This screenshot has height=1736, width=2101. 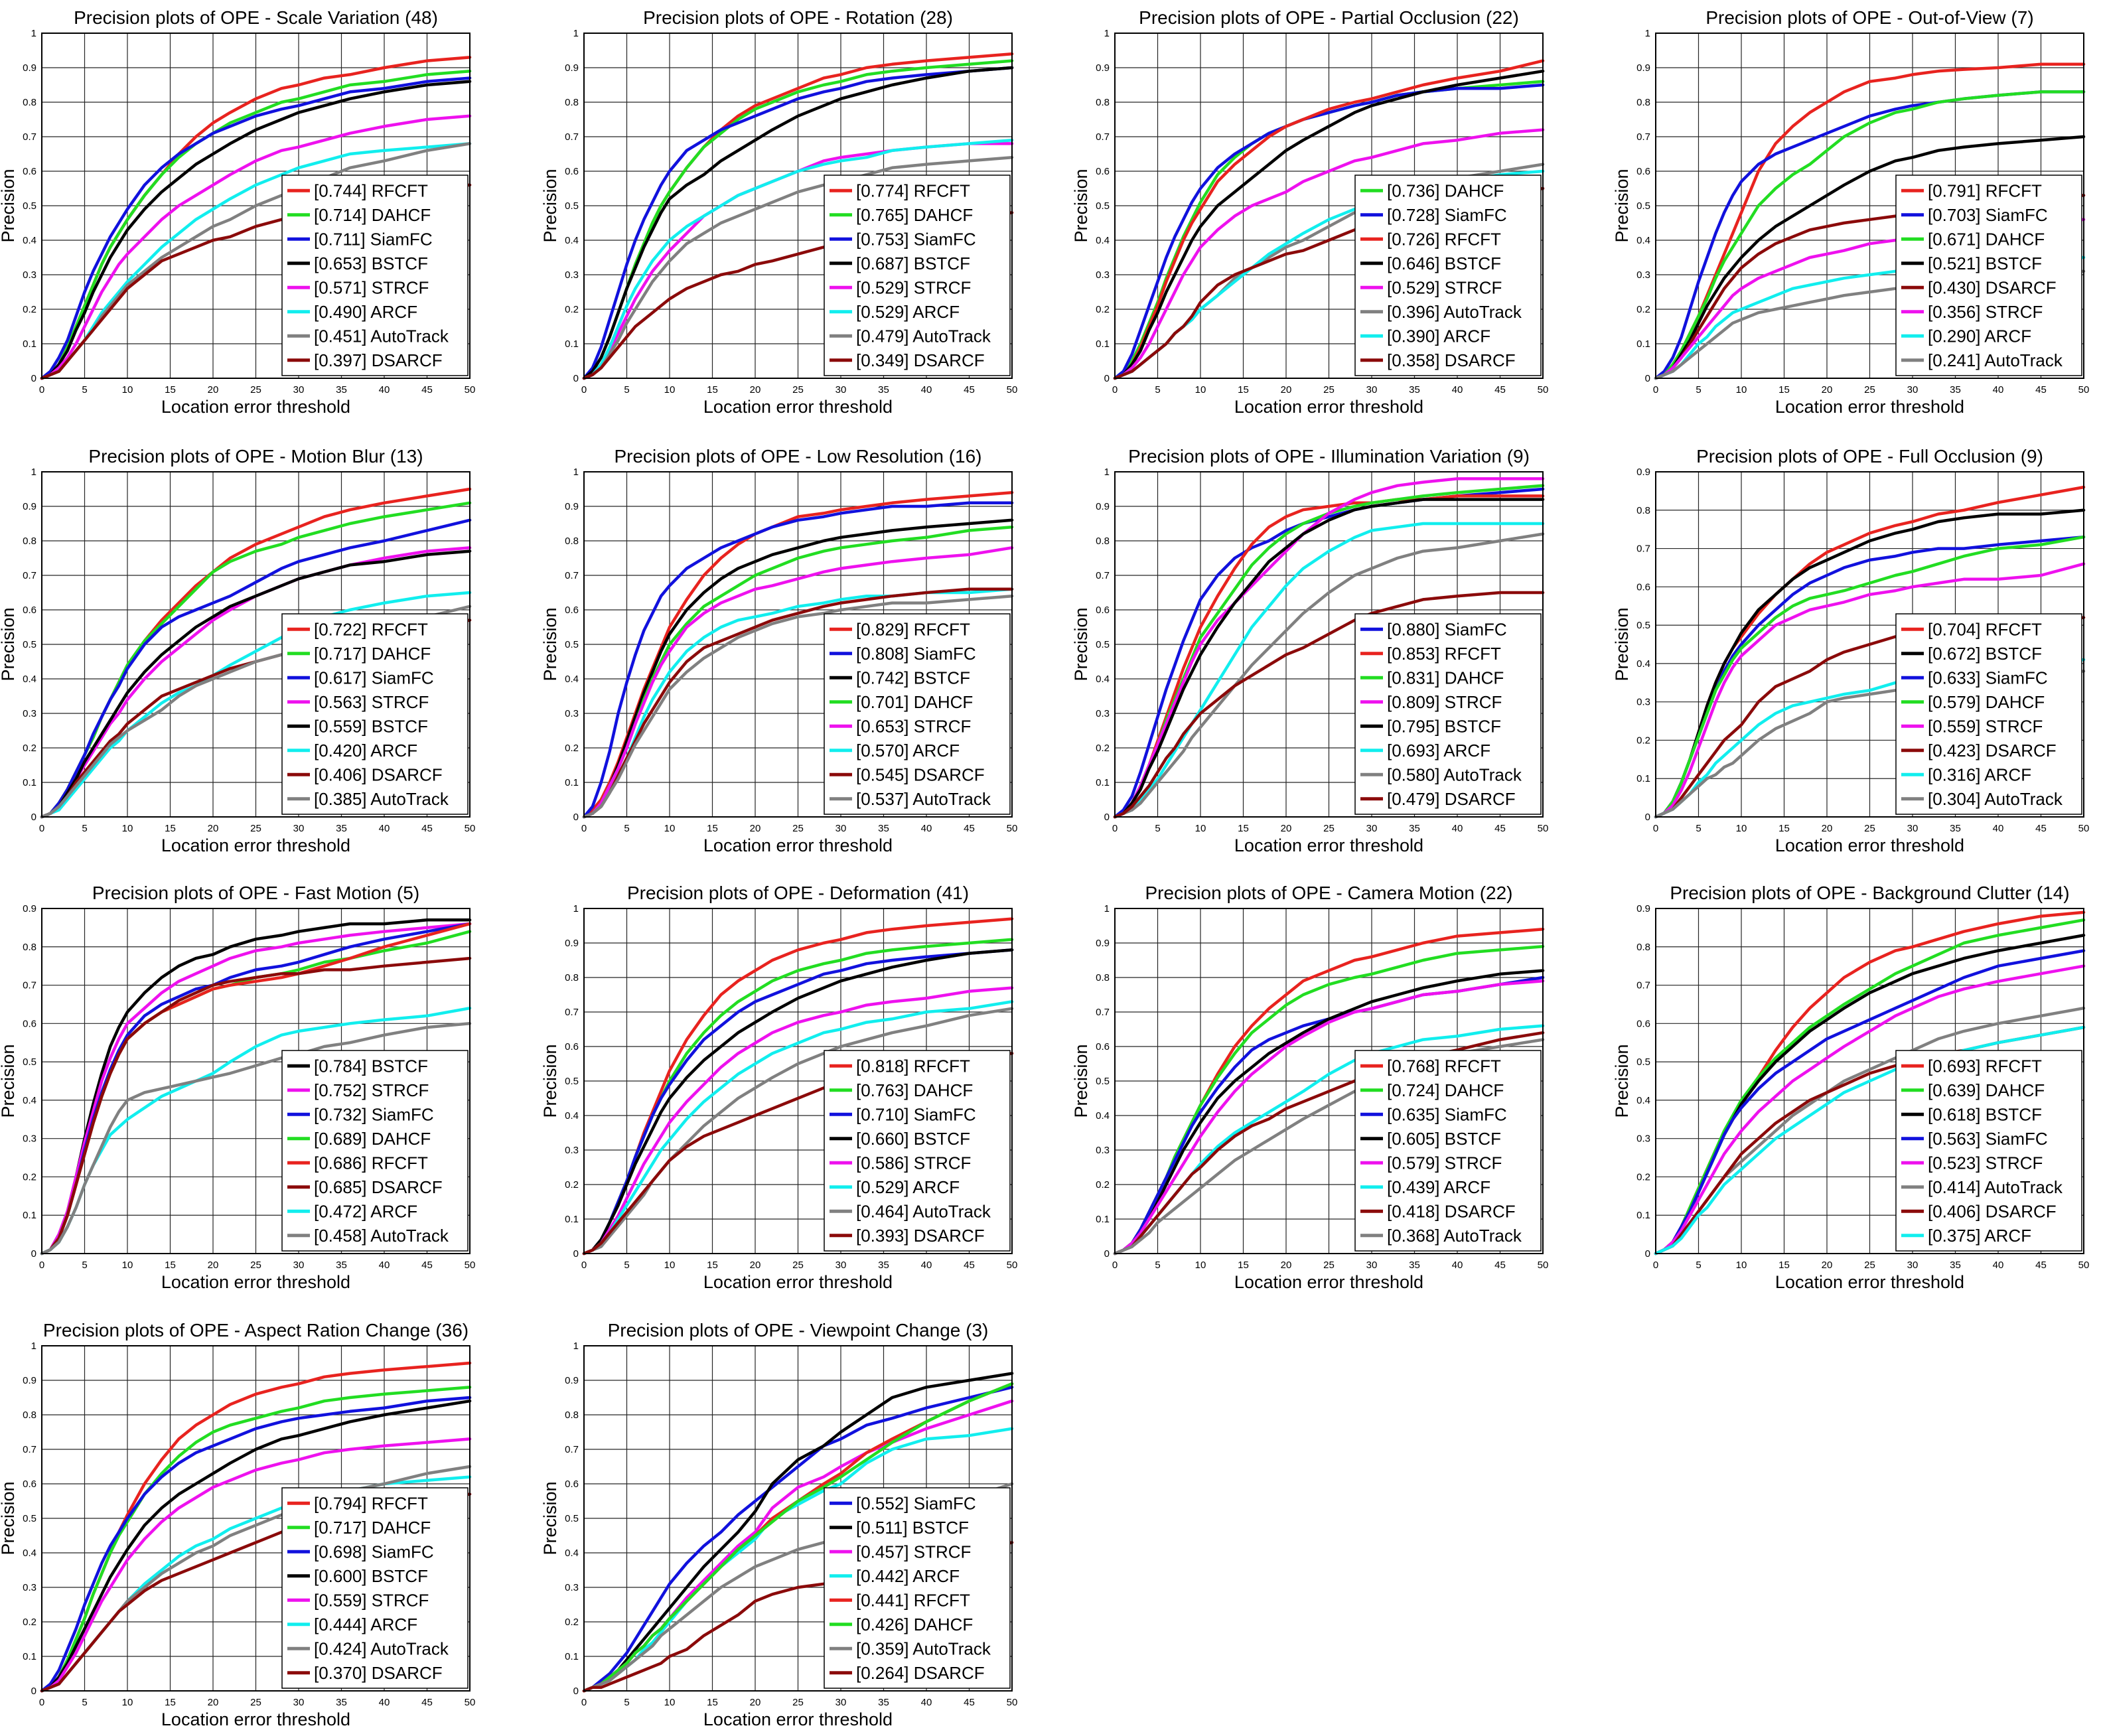 What do you see at coordinates (914, 1090) in the screenshot?
I see `legend-entry: [0.763] DAHCF` at bounding box center [914, 1090].